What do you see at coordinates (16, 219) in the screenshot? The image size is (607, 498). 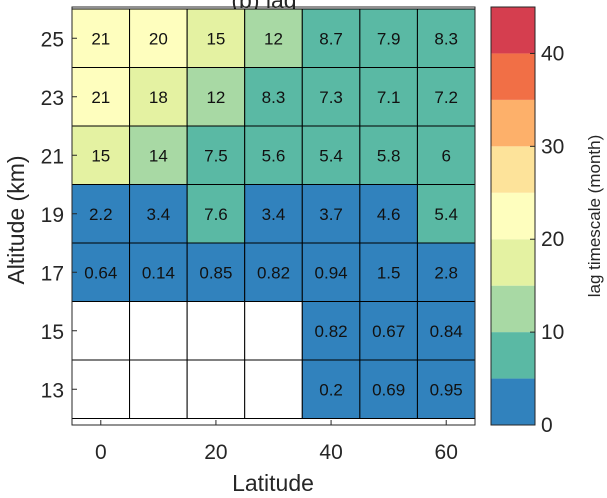 I see `y-axis-title: Altitude (km)` at bounding box center [16, 219].